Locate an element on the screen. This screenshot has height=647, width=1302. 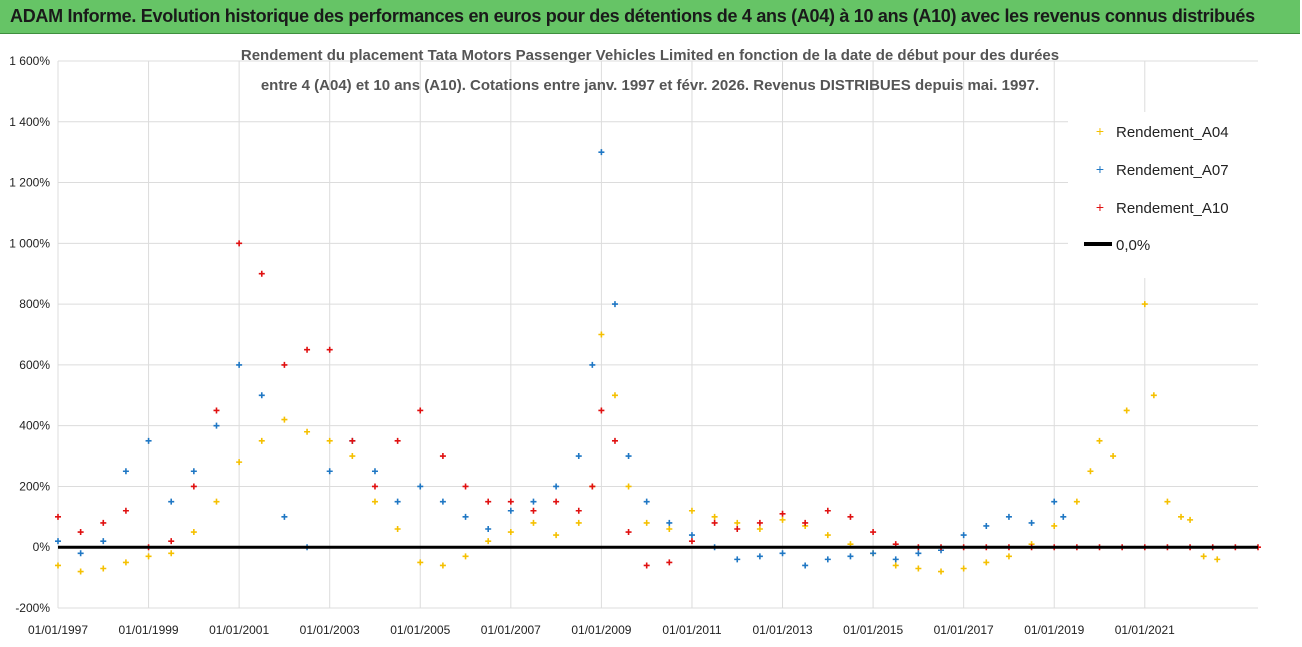
legend-marker-a04: + is located at coordinates (1100, 131).